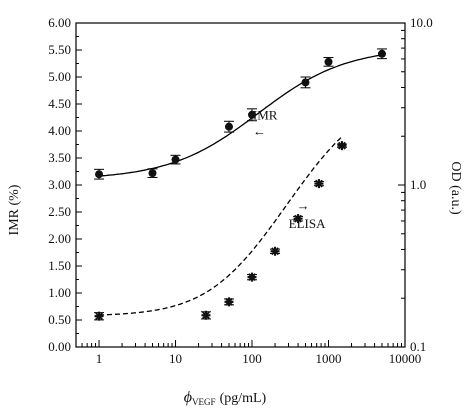  I want to click on x-axis-label-subscript: VEGF, so click(204, 402).